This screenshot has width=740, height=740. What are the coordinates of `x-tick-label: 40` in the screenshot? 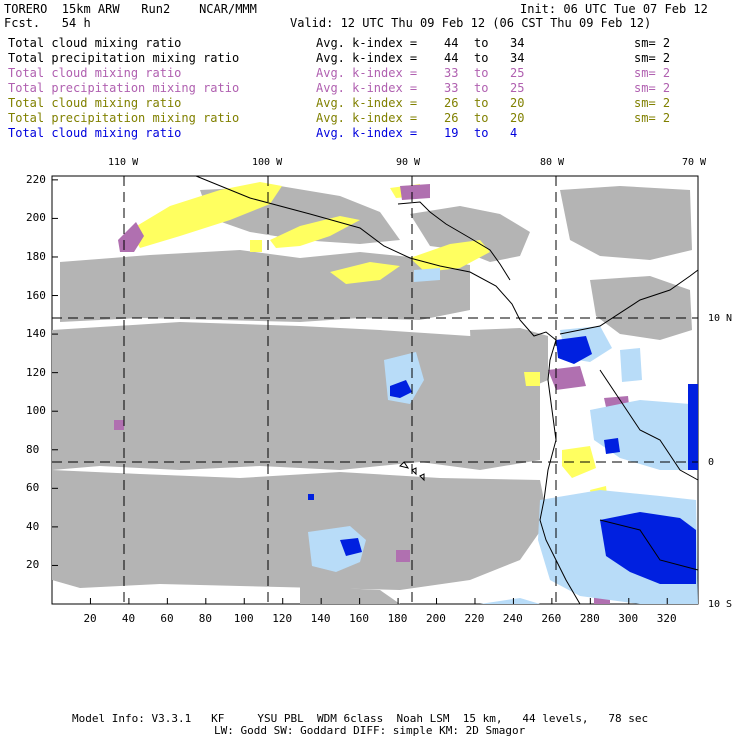 It's located at (128, 618).